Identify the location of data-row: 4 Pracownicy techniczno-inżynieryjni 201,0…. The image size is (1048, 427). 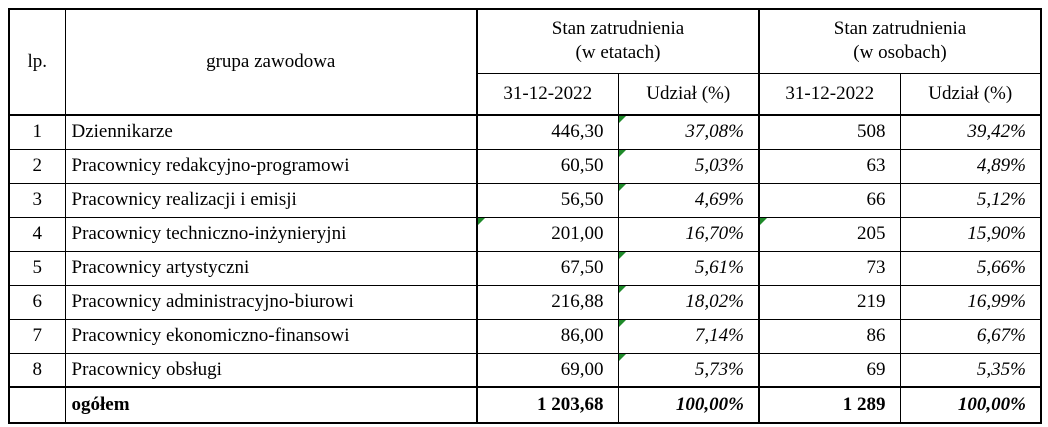
(525, 234).